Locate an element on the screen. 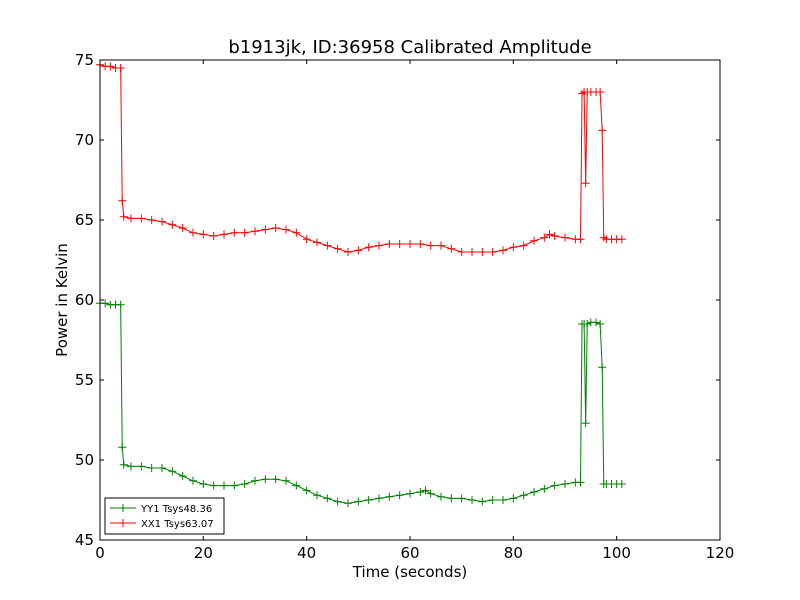 The image size is (800, 600). legend-label-xx1-tsys63-07: XX1 Tsys63.07 is located at coordinates (177, 524).